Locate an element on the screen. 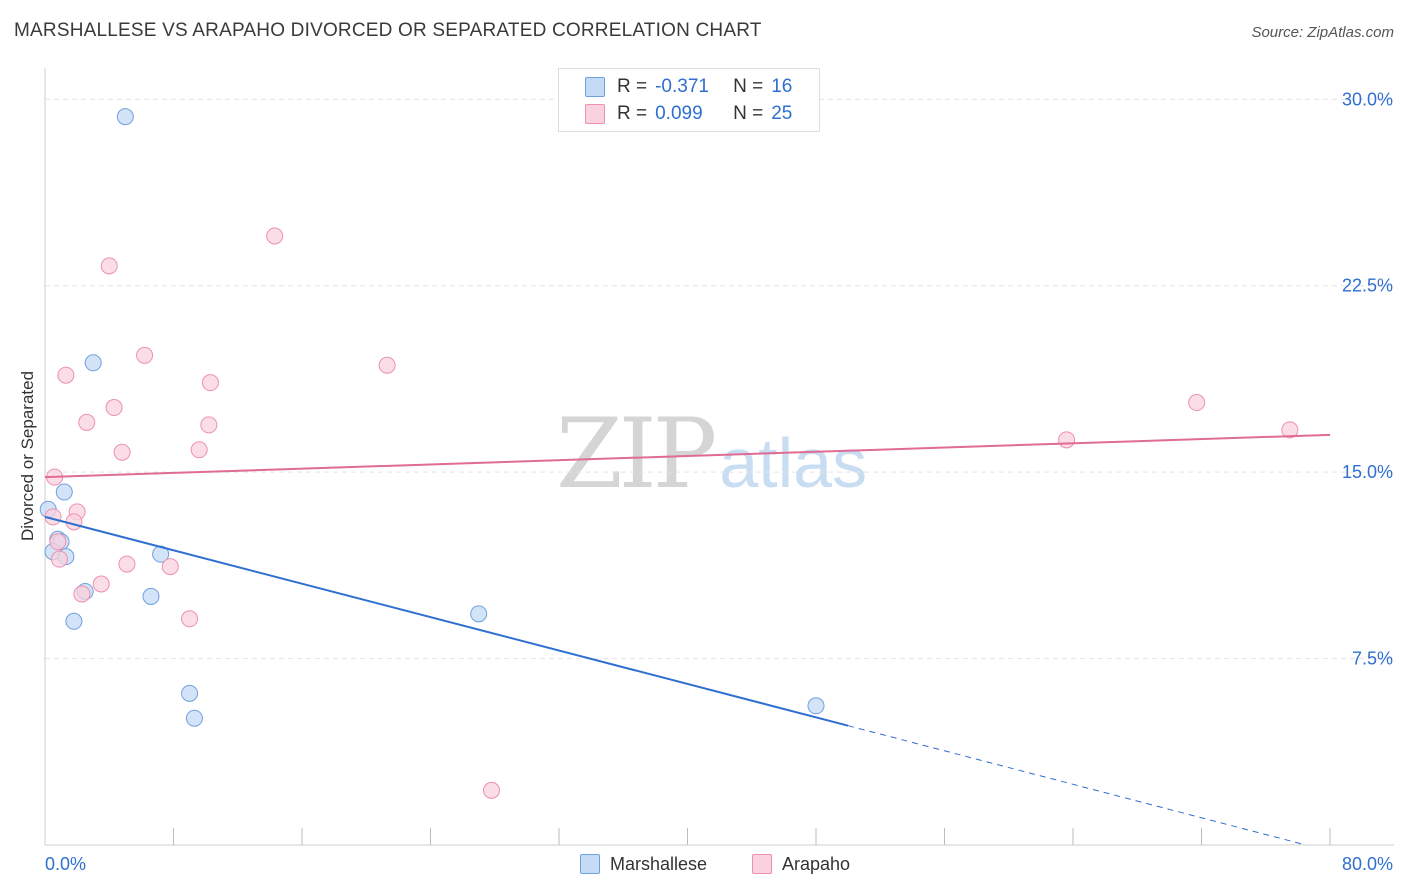 Image resolution: width=1406 pixels, height=892 pixels. bottom-legend-swatch-arapaho is located at coordinates (762, 864).